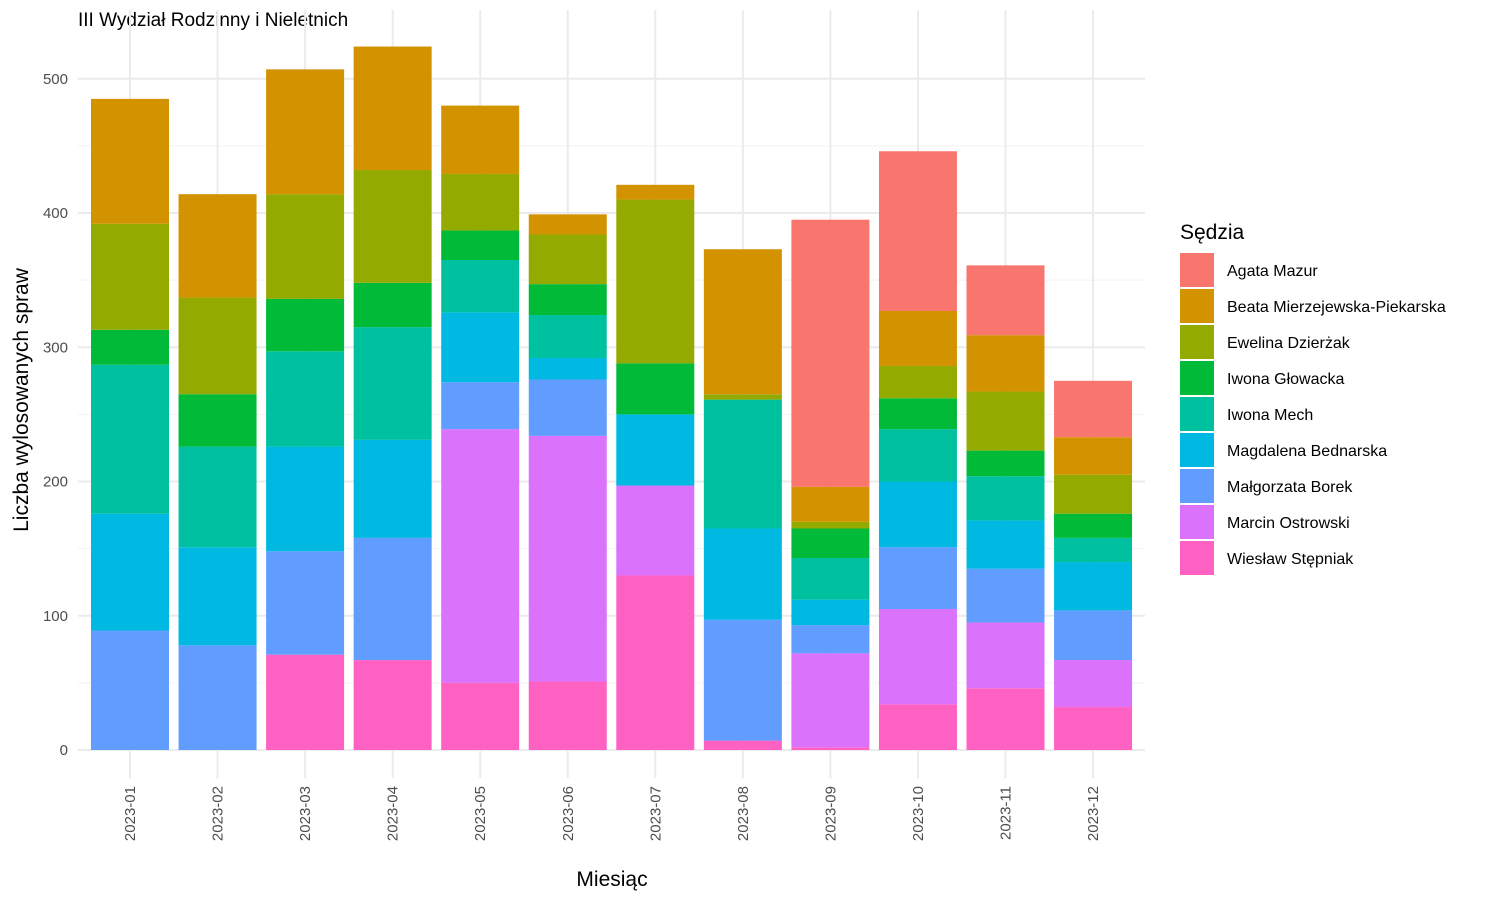  Describe the element at coordinates (655, 813) in the screenshot. I see `x-tick-label: 2023-07` at that location.